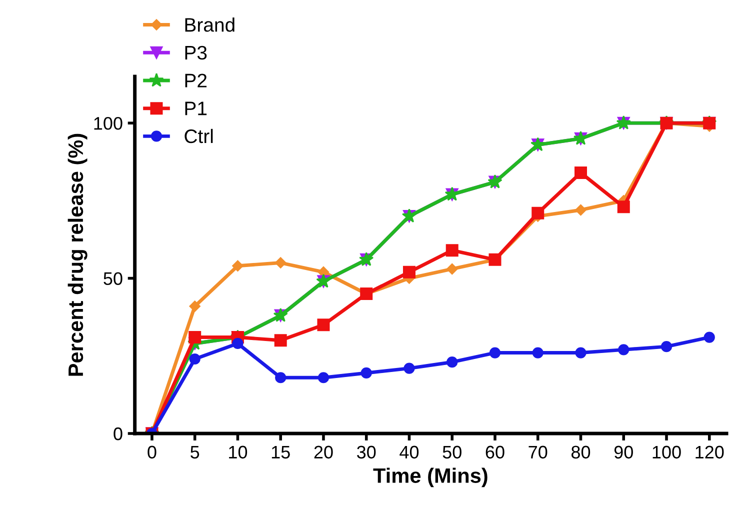 The height and width of the screenshot is (510, 749). Describe the element at coordinates (209, 25) in the screenshot. I see `legend-label: Brand` at that location.